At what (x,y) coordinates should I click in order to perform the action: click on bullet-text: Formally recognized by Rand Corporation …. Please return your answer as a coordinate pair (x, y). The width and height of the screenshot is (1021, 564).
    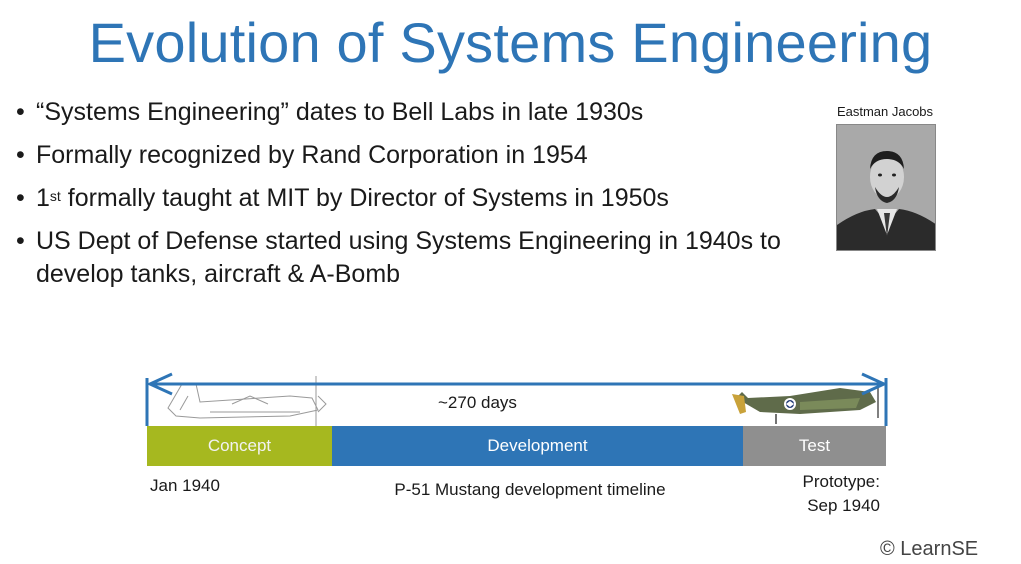
    Looking at the image, I should click on (312, 155).